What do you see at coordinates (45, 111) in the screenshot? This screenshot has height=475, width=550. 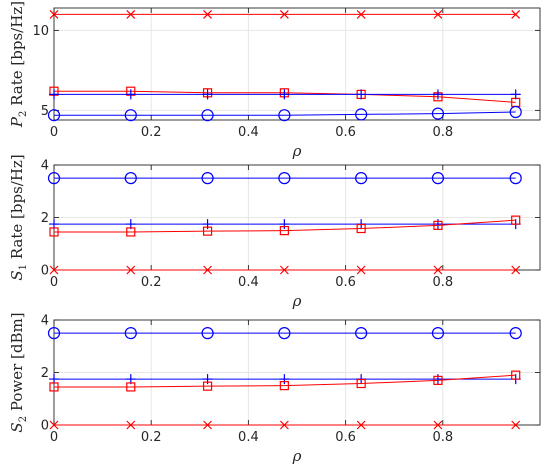 I see `y-tick-label: 5` at bounding box center [45, 111].